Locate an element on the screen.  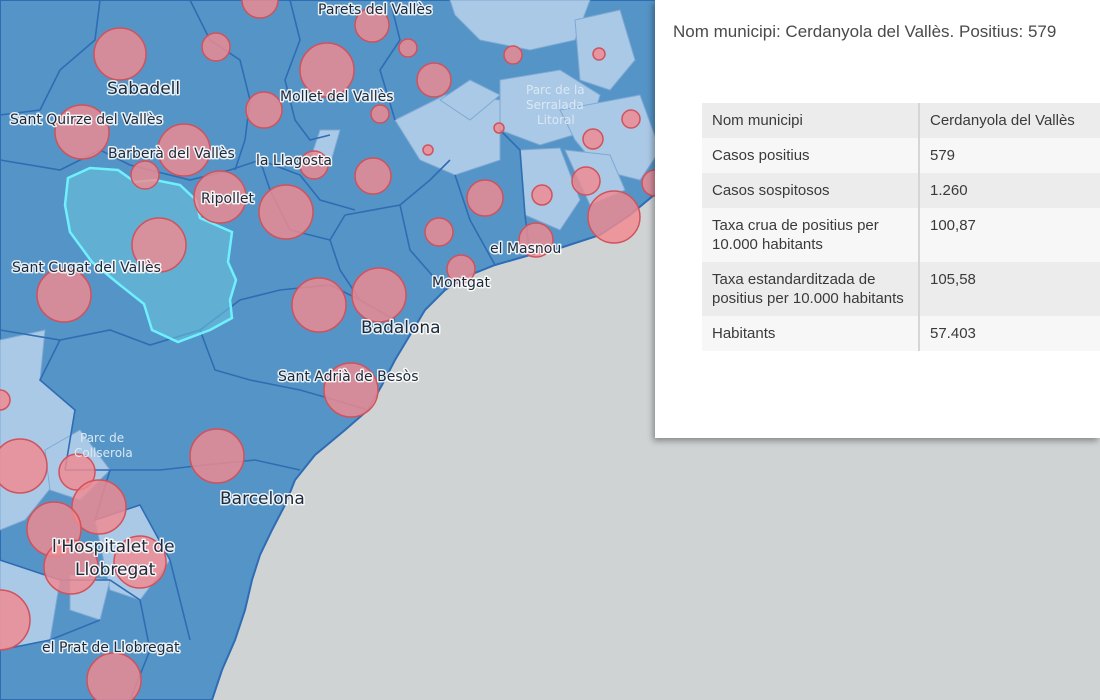
label-llagosta: la Llagosta is located at coordinates (294, 161).